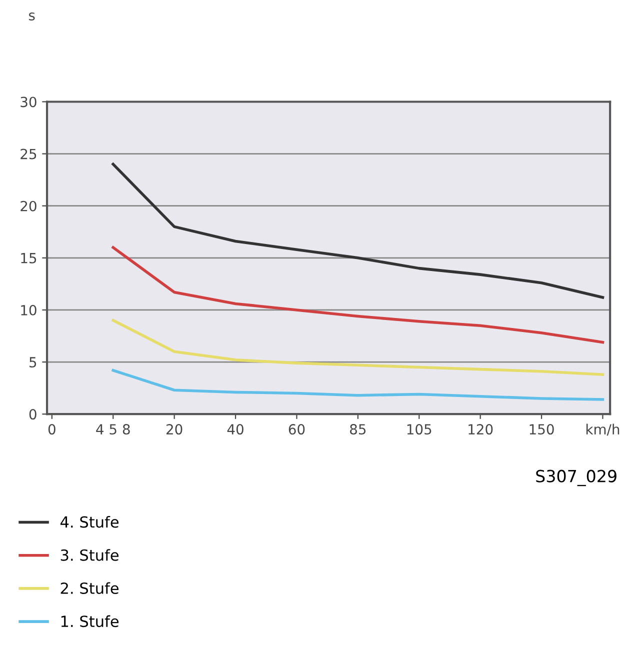  What do you see at coordinates (480, 429) in the screenshot?
I see `x-tick-label: 120` at bounding box center [480, 429].